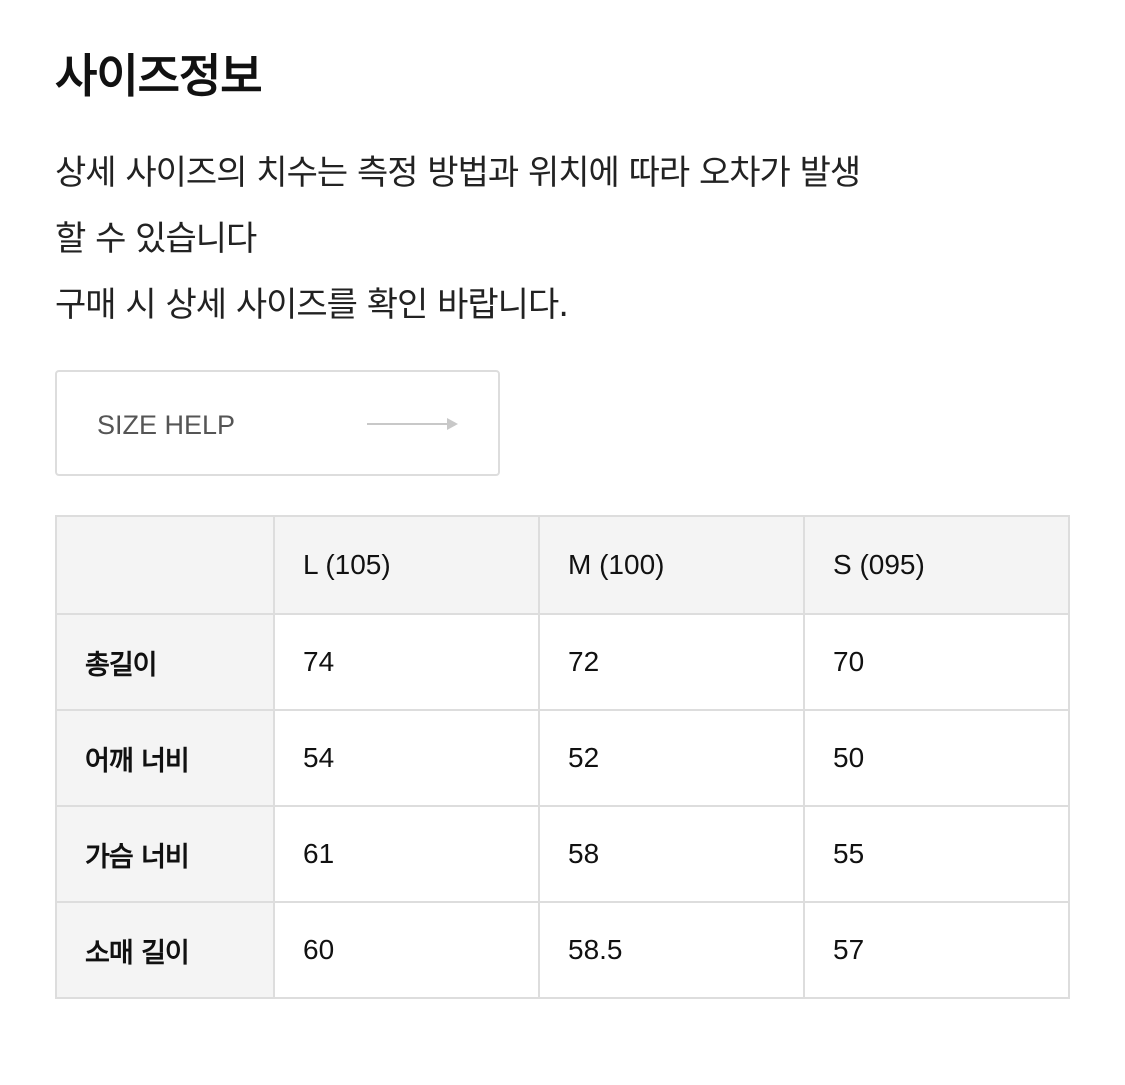  What do you see at coordinates (406, 662) in the screenshot?
I see `table-cell: 74` at bounding box center [406, 662].